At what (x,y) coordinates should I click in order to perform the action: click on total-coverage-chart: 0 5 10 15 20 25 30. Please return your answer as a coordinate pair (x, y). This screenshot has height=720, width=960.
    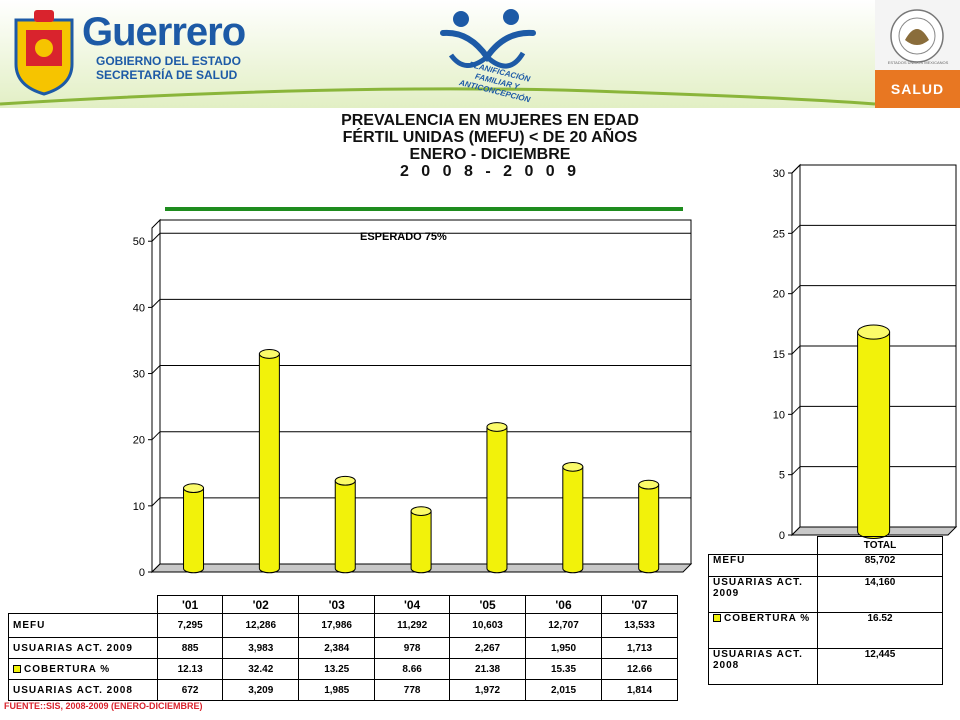
    Looking at the image, I should click on (865, 352).